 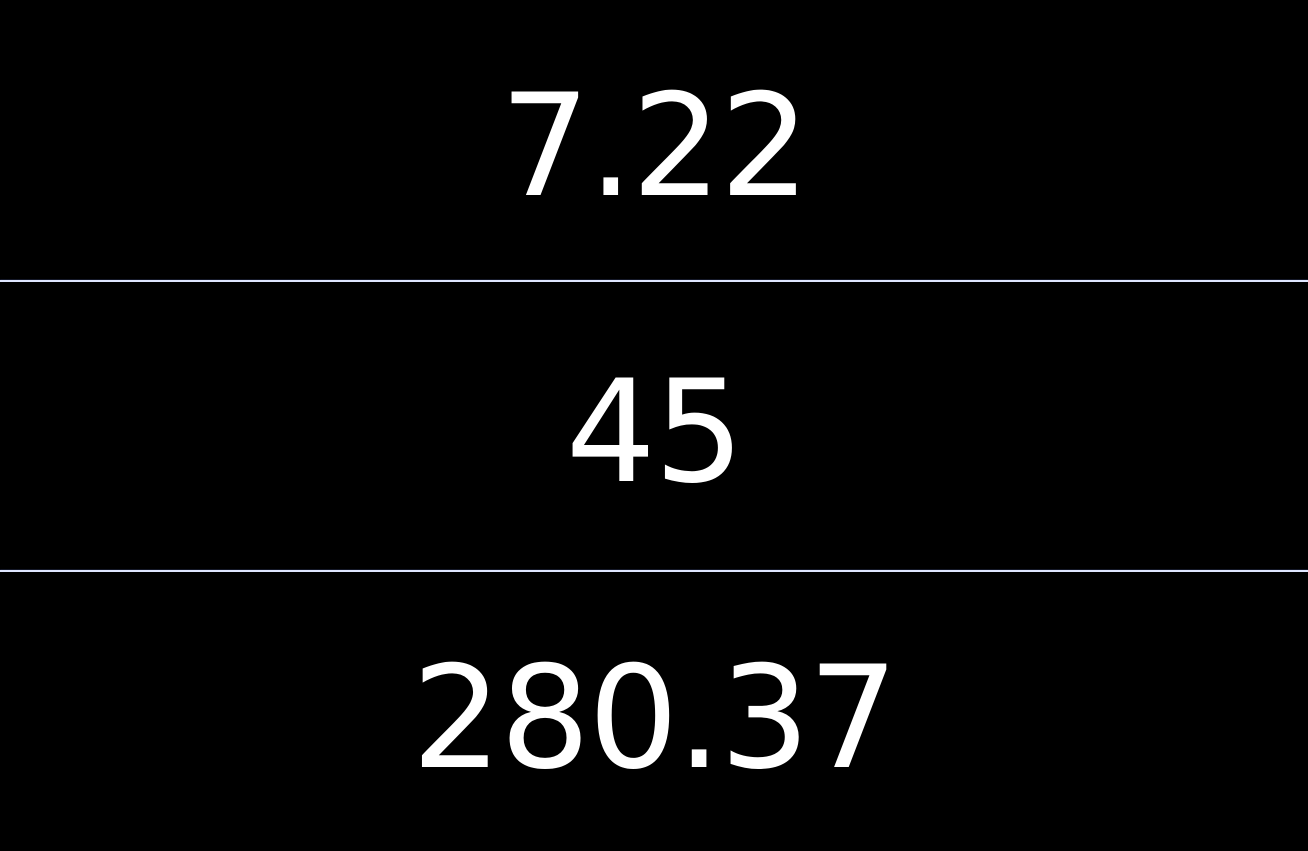 I want to click on value-text-2: 45, so click(x=655, y=432).